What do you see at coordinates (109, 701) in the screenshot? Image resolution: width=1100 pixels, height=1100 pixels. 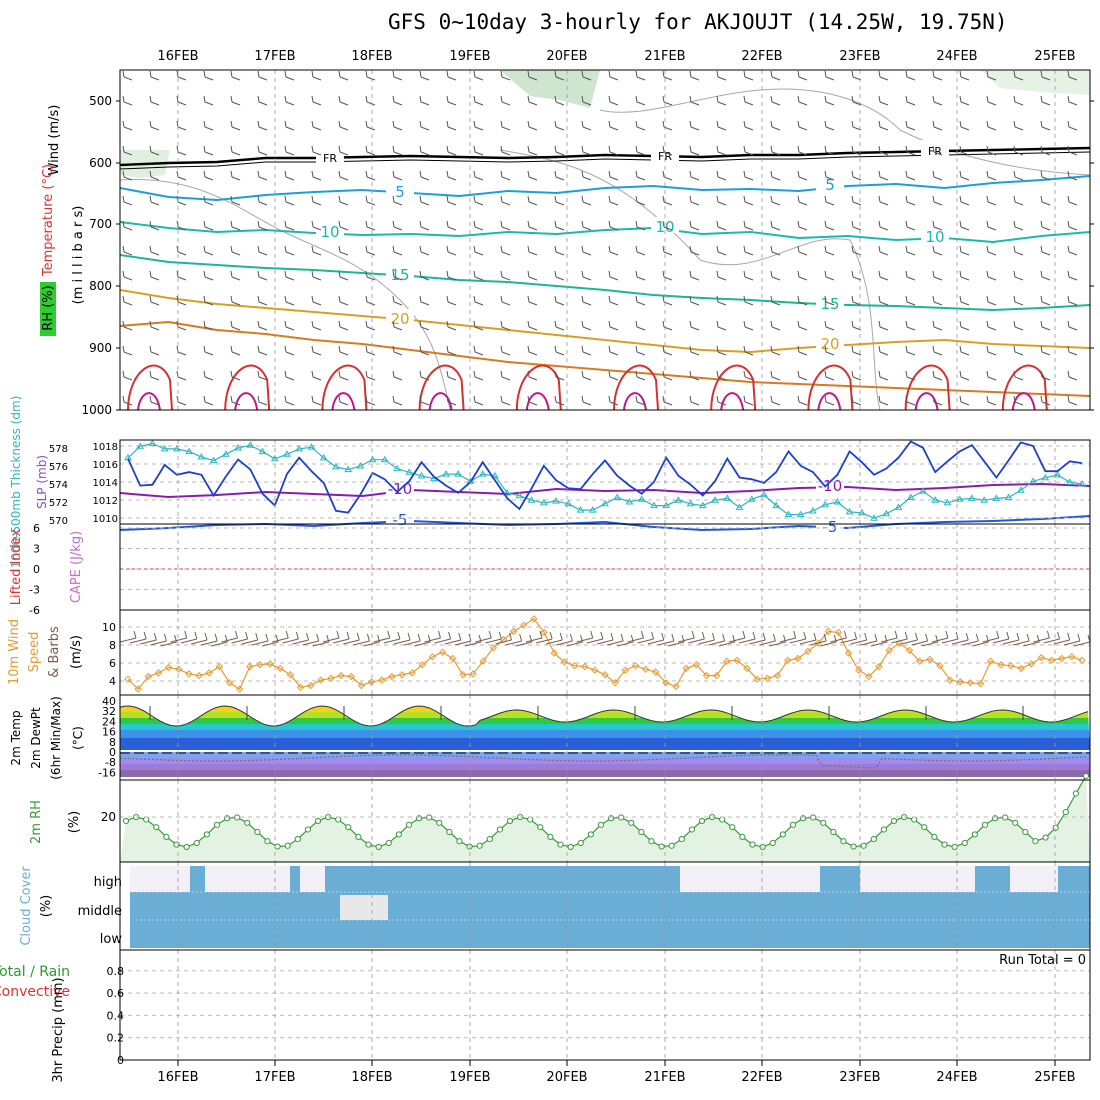 I see `temperature-tick-label: 40` at bounding box center [109, 701].